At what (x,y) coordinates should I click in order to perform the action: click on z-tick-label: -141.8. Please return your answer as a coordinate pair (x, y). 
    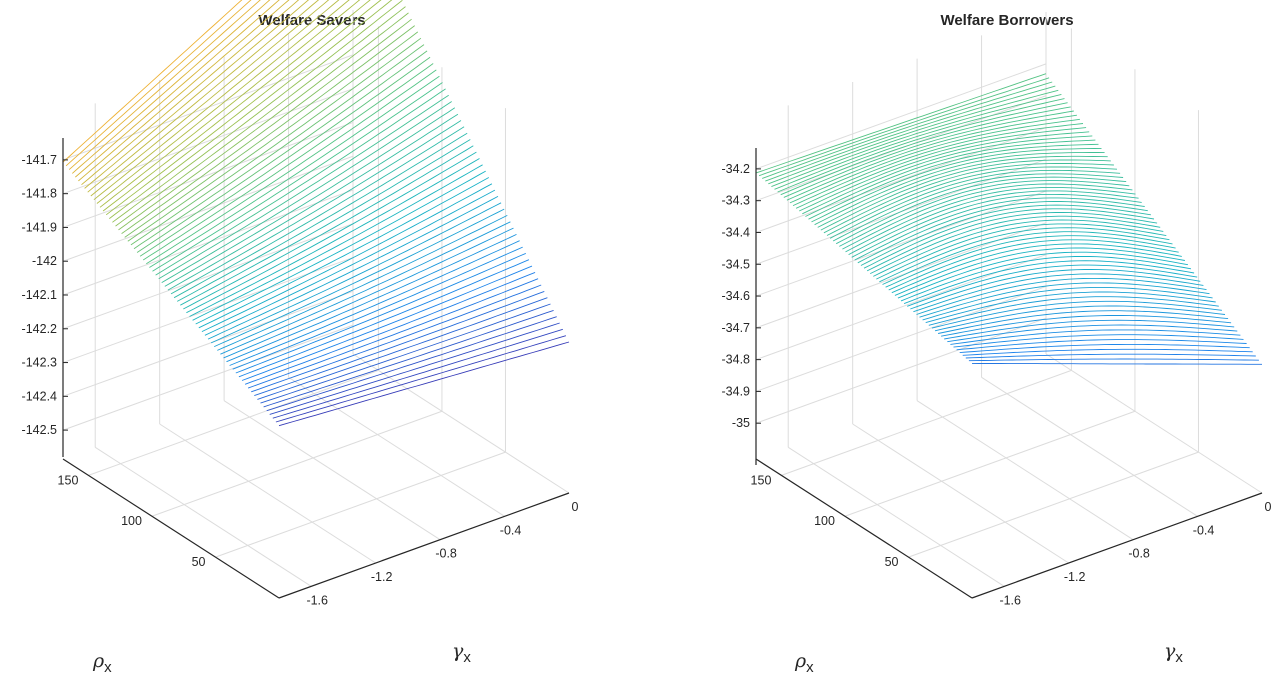
    Looking at the image, I should click on (39, 194).